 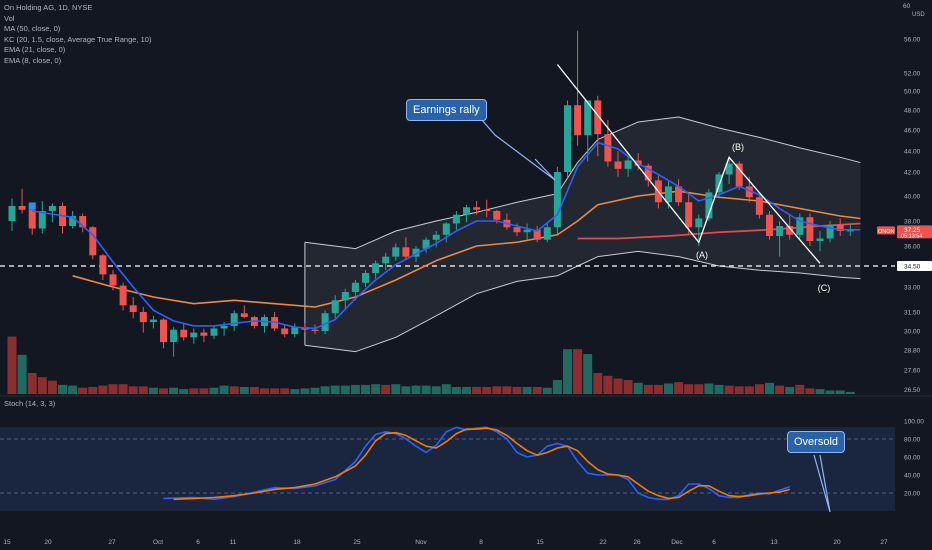 What do you see at coordinates (912, 247) in the screenshot?
I see `y-axis-tick: 36.00` at bounding box center [912, 247].